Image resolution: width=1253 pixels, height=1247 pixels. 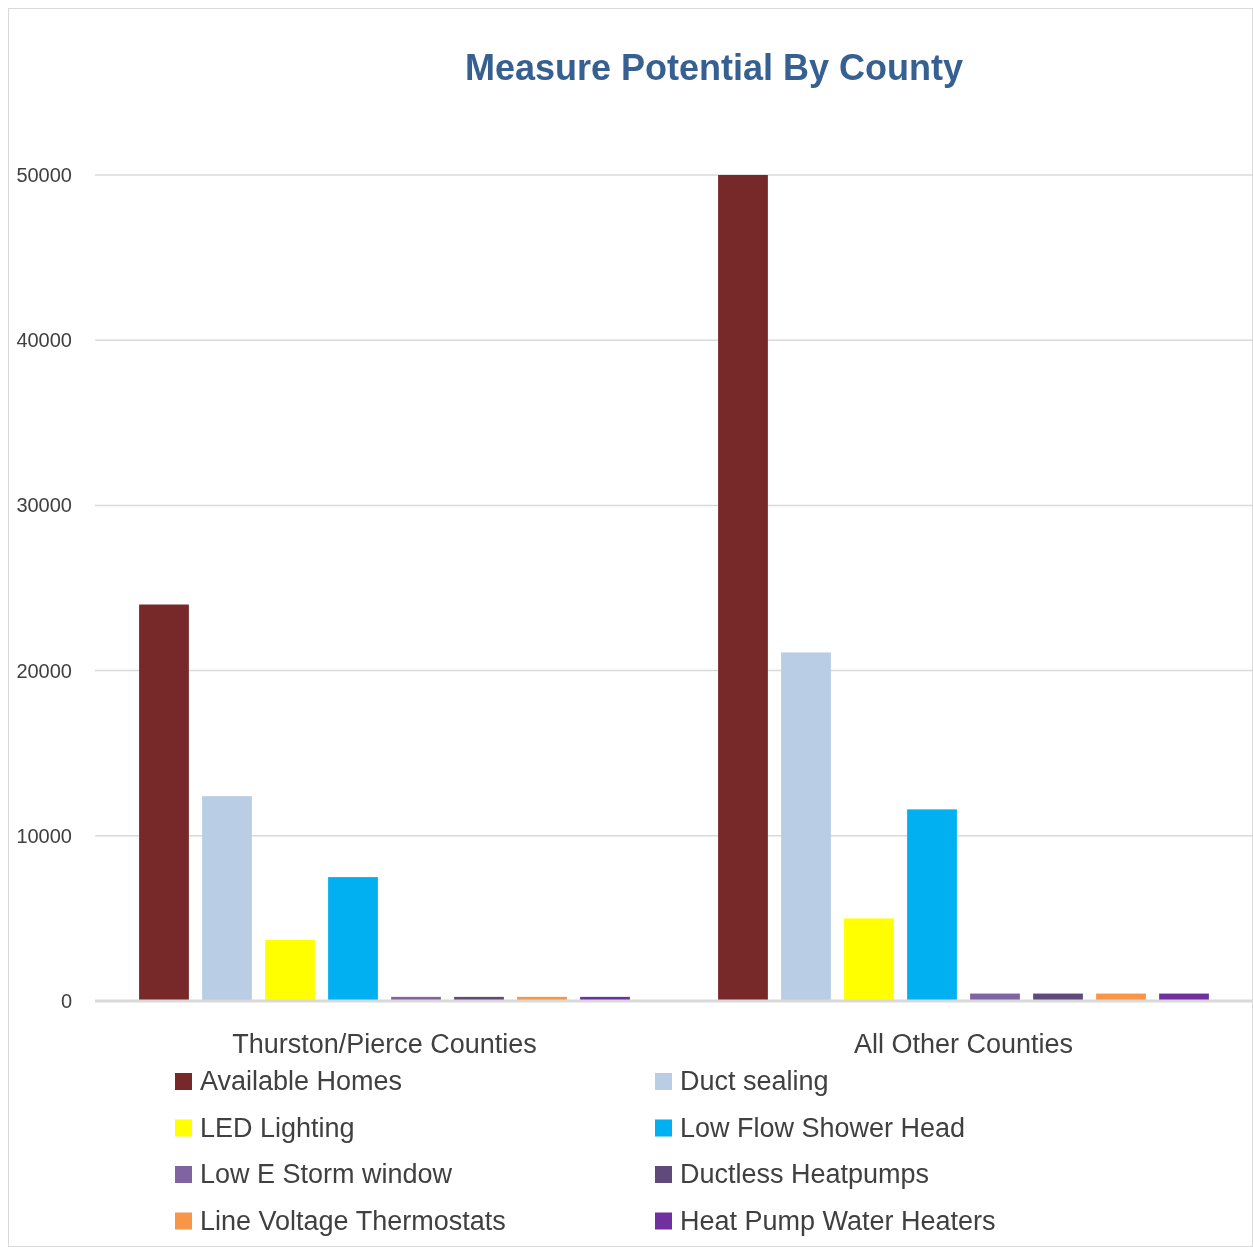 What do you see at coordinates (714, 67) in the screenshot?
I see `chart-title: Measure Potential By County` at bounding box center [714, 67].